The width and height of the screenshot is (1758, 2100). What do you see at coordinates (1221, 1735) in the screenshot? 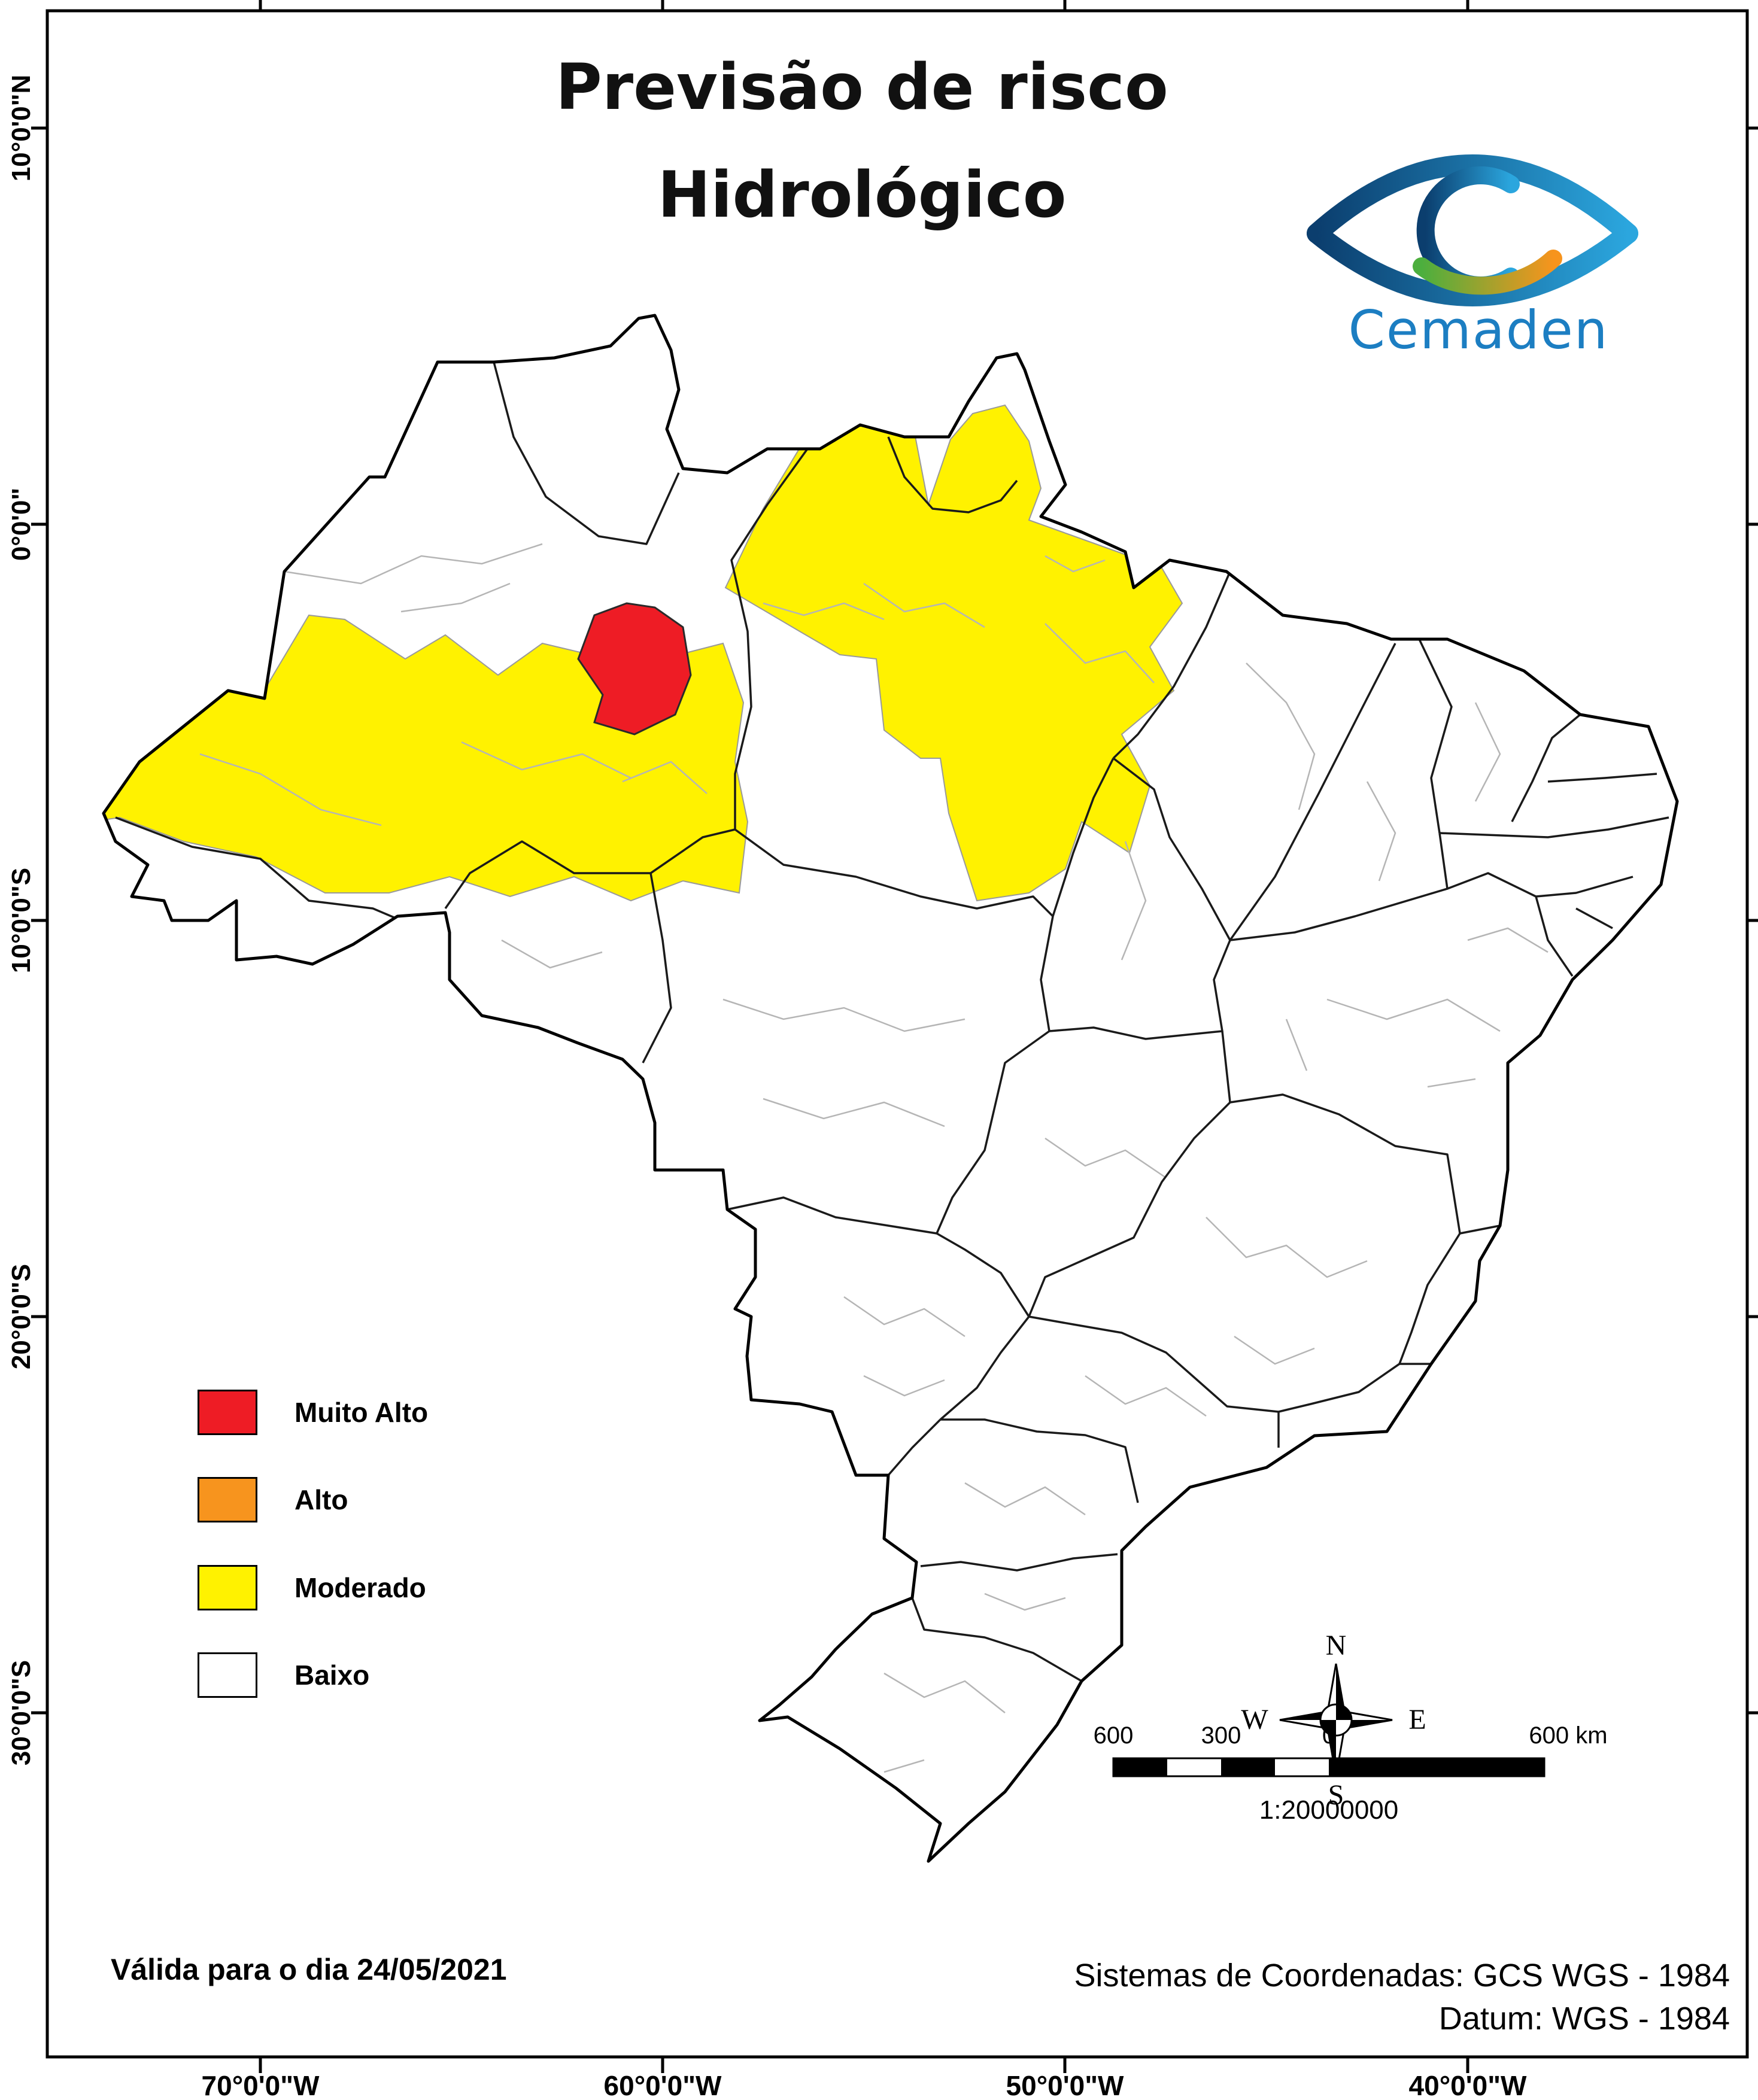
I see `scale-label-300: 300` at bounding box center [1221, 1735].